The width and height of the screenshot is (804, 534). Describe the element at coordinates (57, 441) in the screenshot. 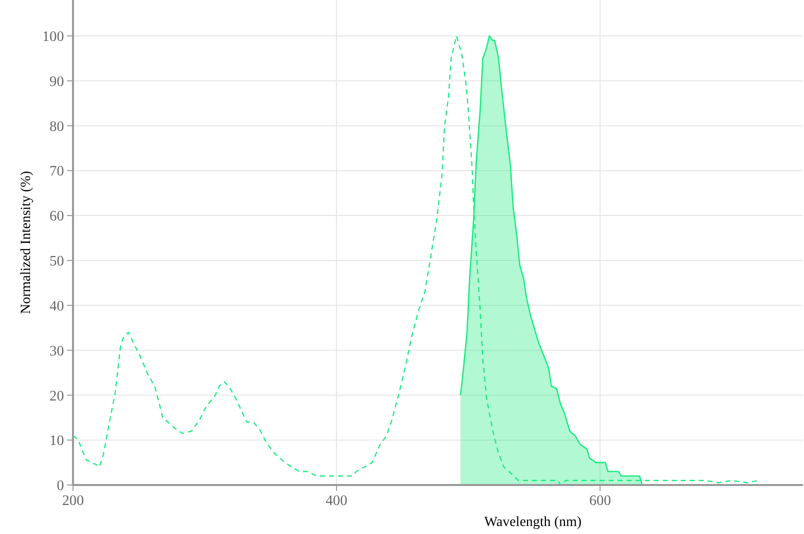

I see `y-tick-label: 10` at that location.